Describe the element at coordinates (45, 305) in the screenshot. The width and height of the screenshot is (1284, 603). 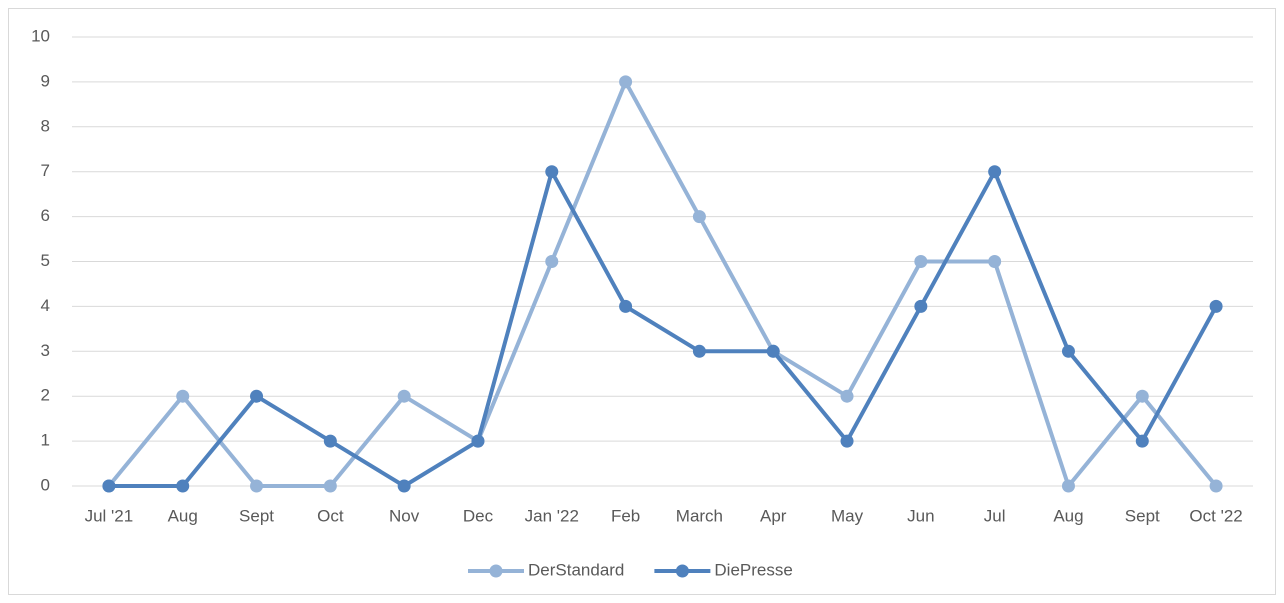
I see `y-tick-label: 4` at that location.